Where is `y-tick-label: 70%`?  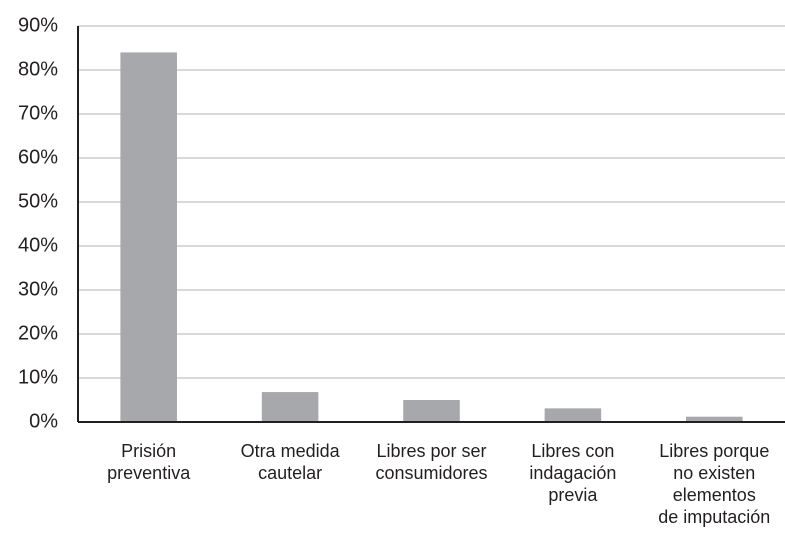 y-tick-label: 70% is located at coordinates (38, 113).